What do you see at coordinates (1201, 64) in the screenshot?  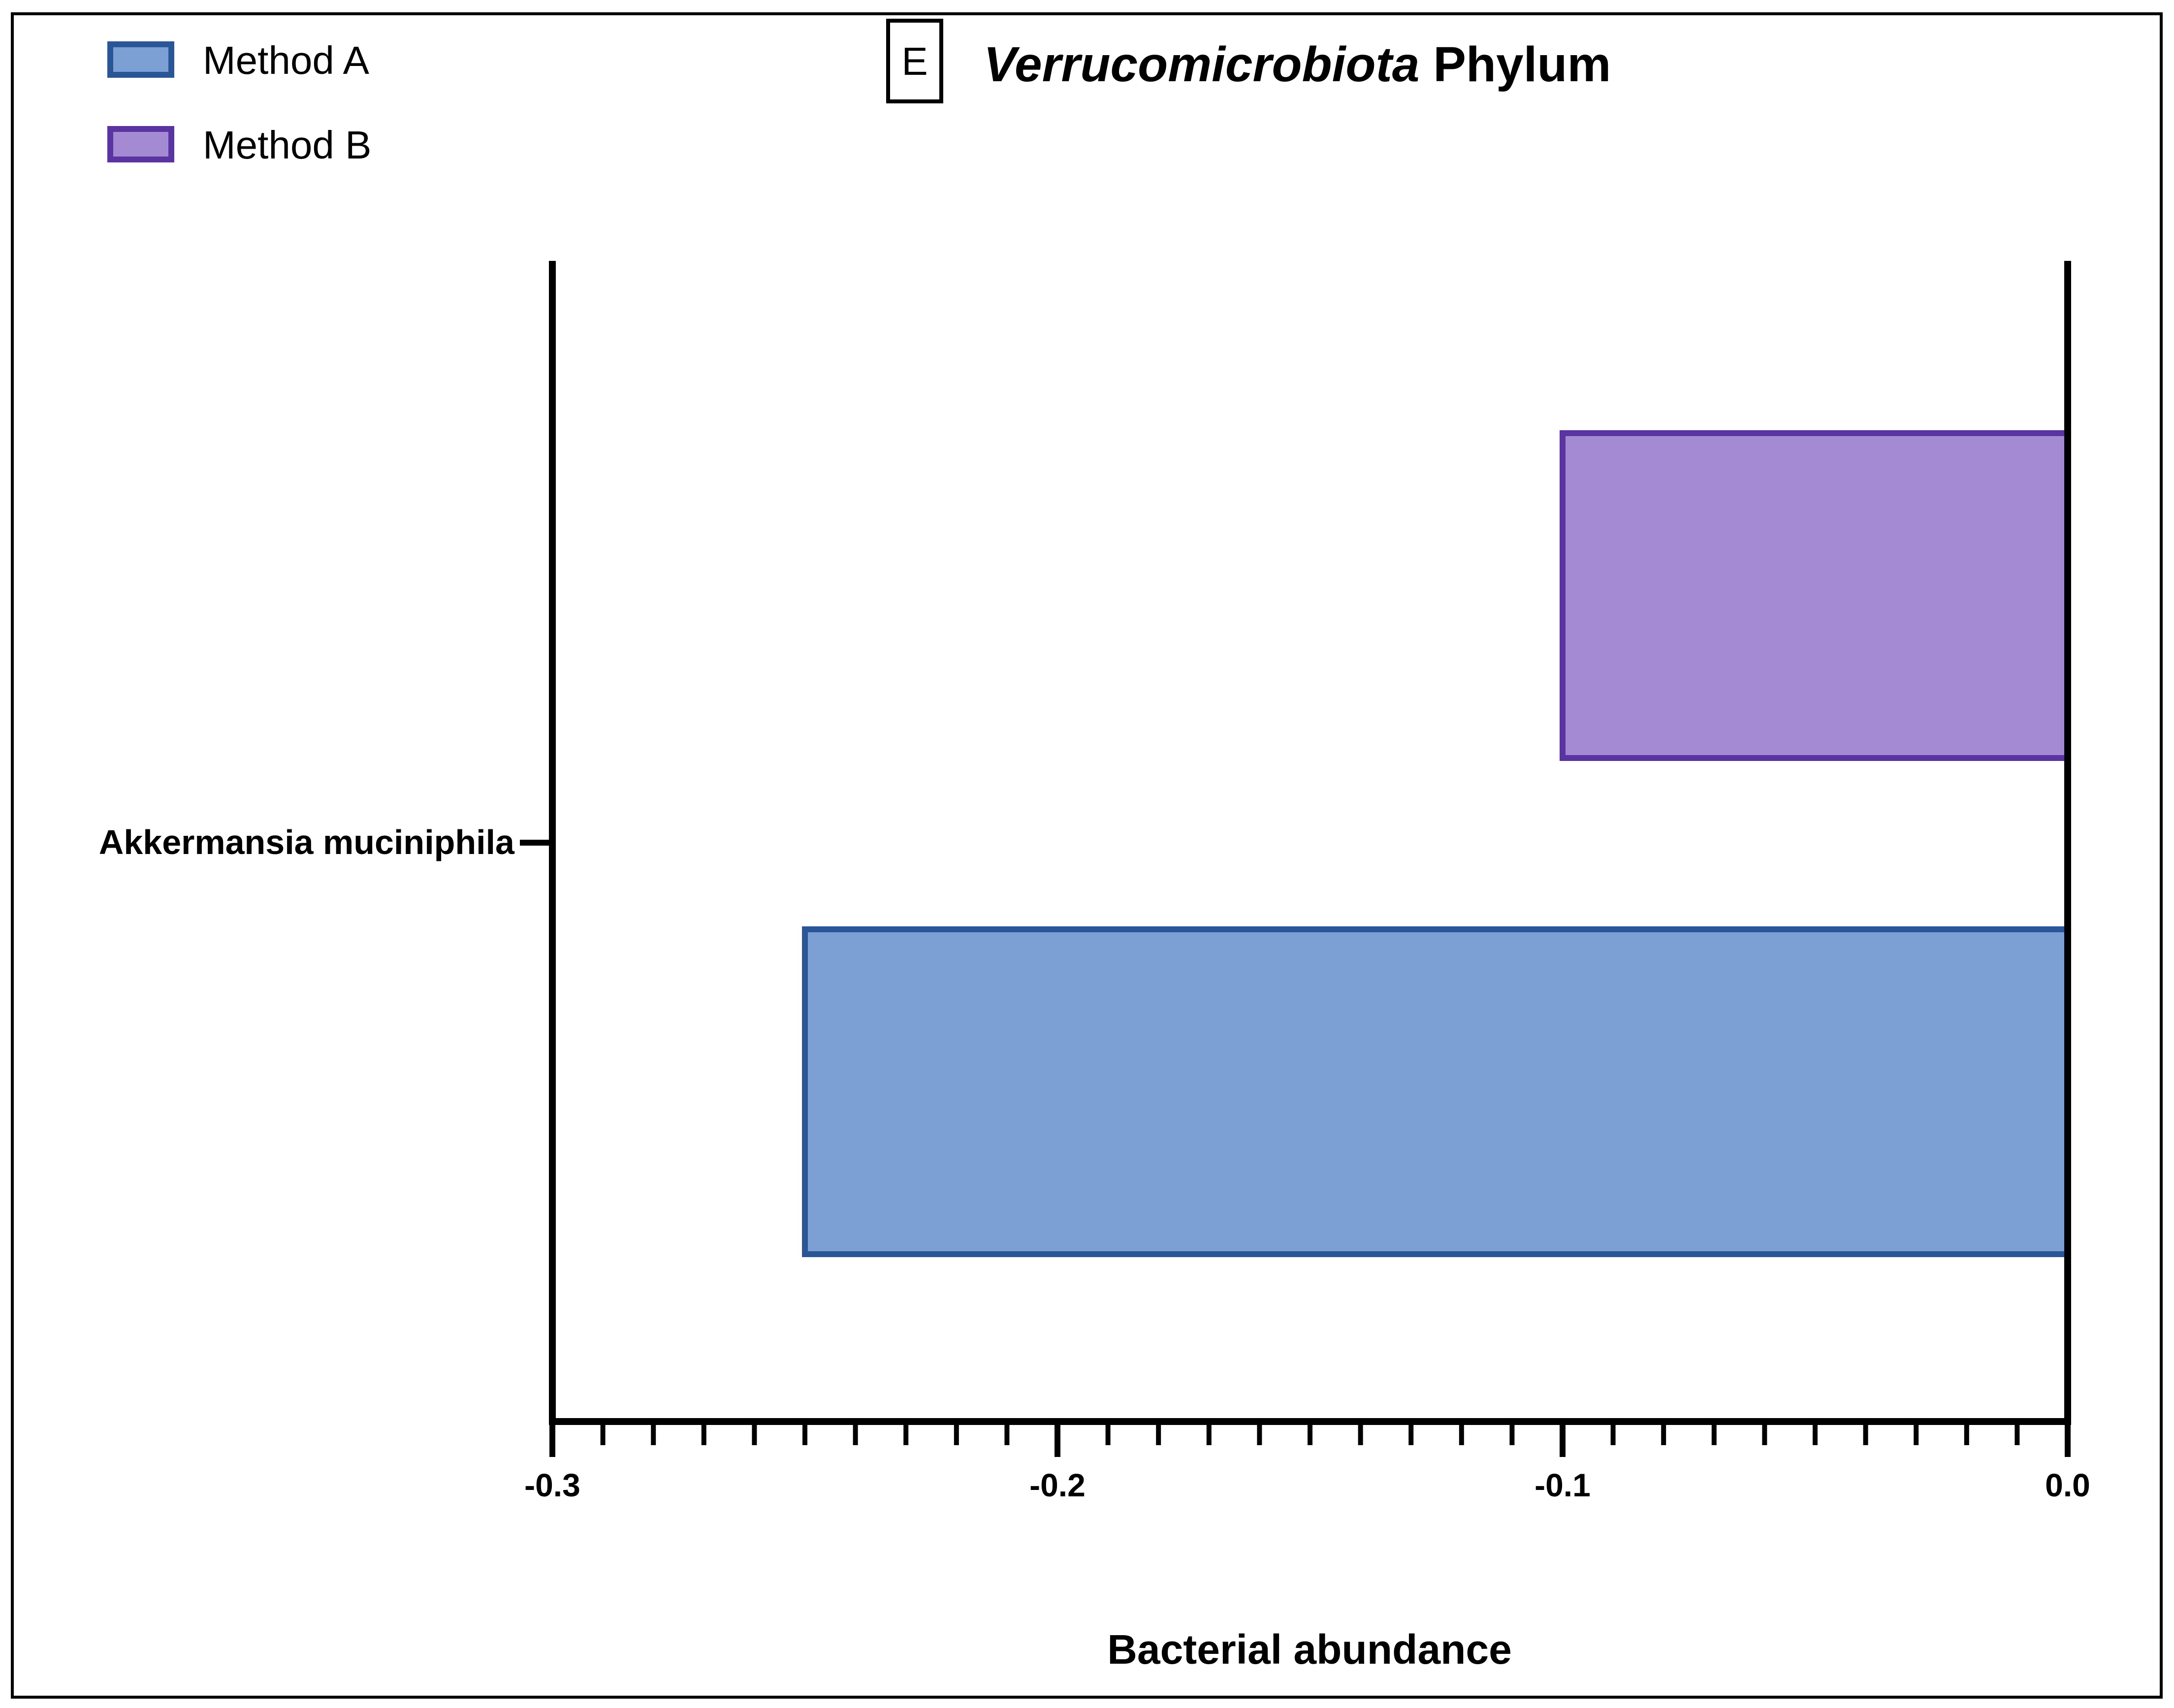 I see `chart-title-italic: Verrucomicrobiota` at bounding box center [1201, 64].